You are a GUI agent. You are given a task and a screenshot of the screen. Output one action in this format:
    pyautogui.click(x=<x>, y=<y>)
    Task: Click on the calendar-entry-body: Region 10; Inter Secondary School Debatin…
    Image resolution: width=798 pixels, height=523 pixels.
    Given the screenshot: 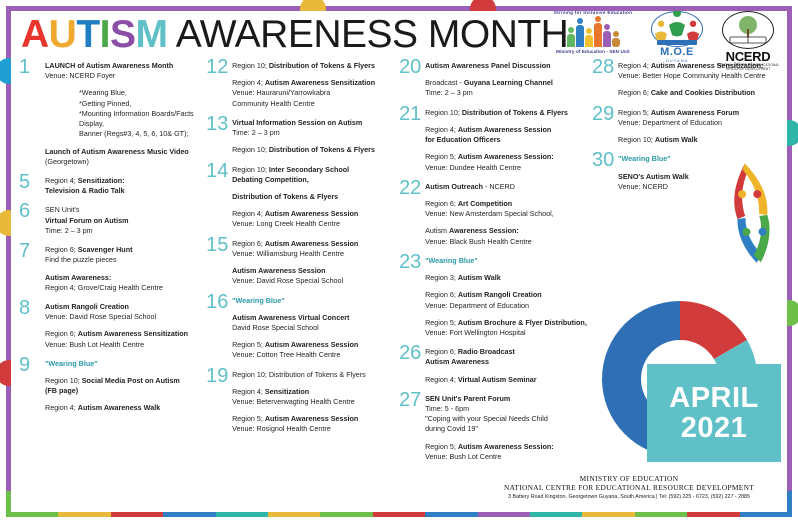 What is the action you would take?
    pyautogui.click(x=313, y=201)
    